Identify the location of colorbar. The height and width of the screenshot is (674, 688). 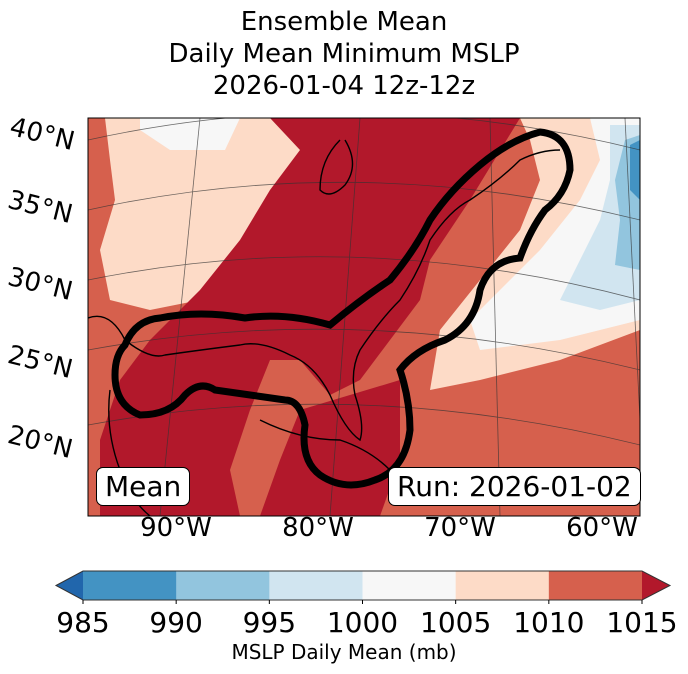
(363, 587).